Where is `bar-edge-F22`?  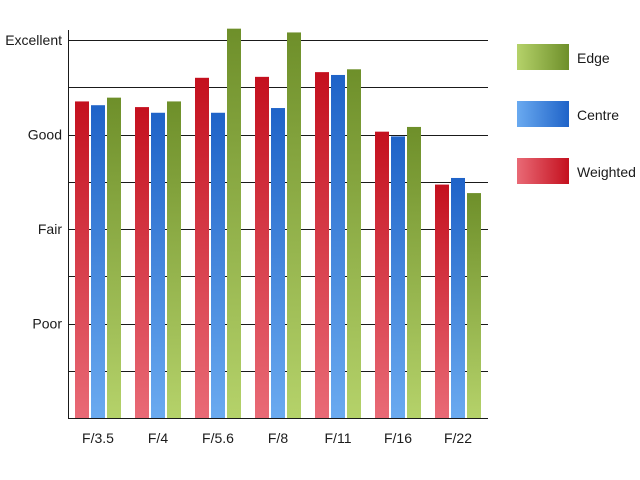
bar-edge-F22 is located at coordinates (474, 305).